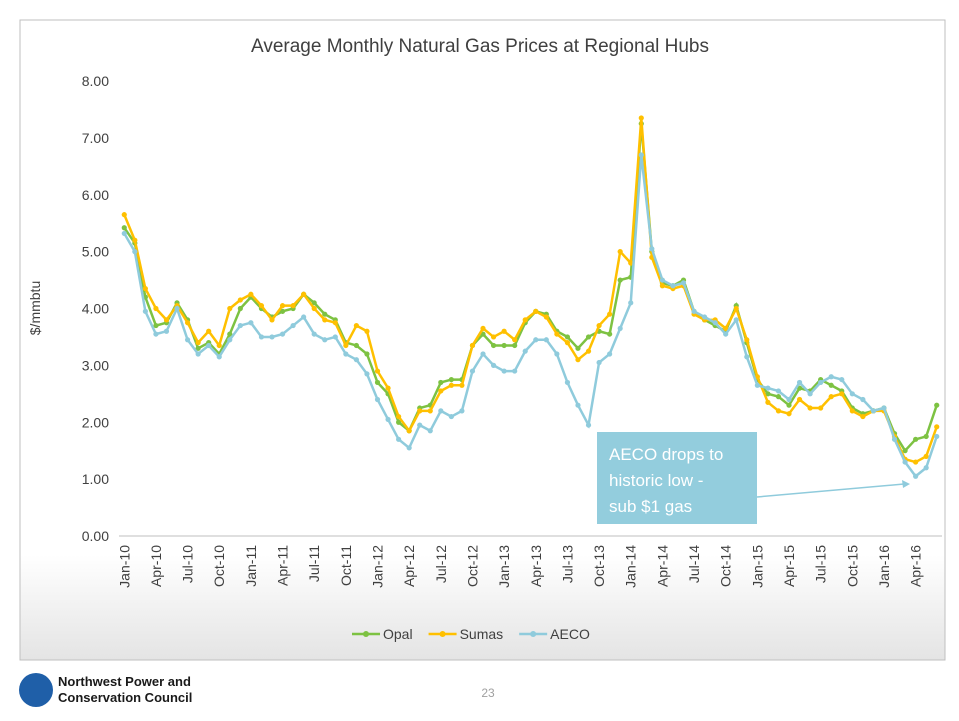  Describe the element at coordinates (472, 566) in the screenshot. I see `x-tick-label: Oct-12` at that location.